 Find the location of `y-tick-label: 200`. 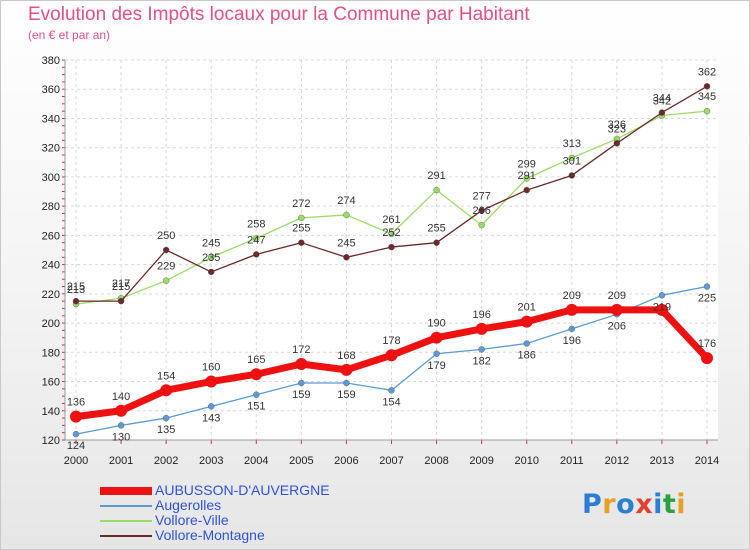

y-tick-label: 200 is located at coordinates (51, 324).